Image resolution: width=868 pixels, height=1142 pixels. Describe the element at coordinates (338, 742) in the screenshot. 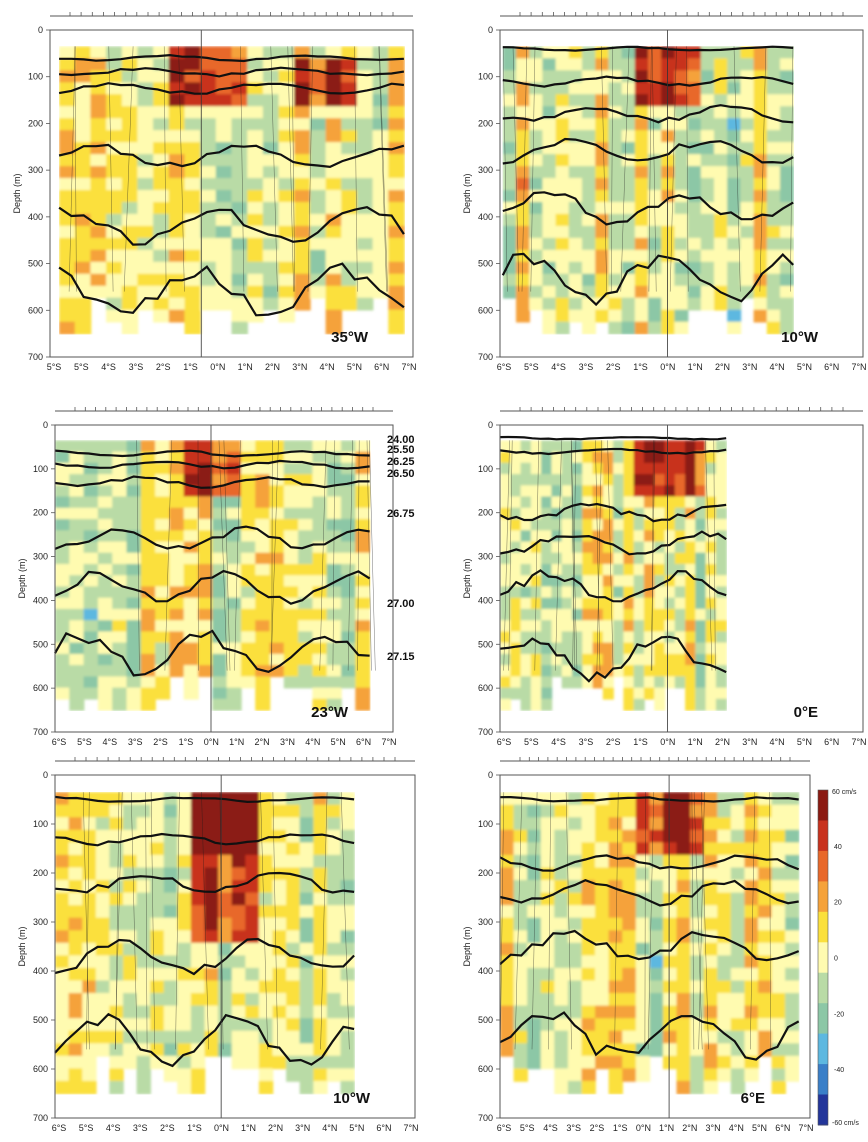

I see `x-tick-label: 5°N` at that location.